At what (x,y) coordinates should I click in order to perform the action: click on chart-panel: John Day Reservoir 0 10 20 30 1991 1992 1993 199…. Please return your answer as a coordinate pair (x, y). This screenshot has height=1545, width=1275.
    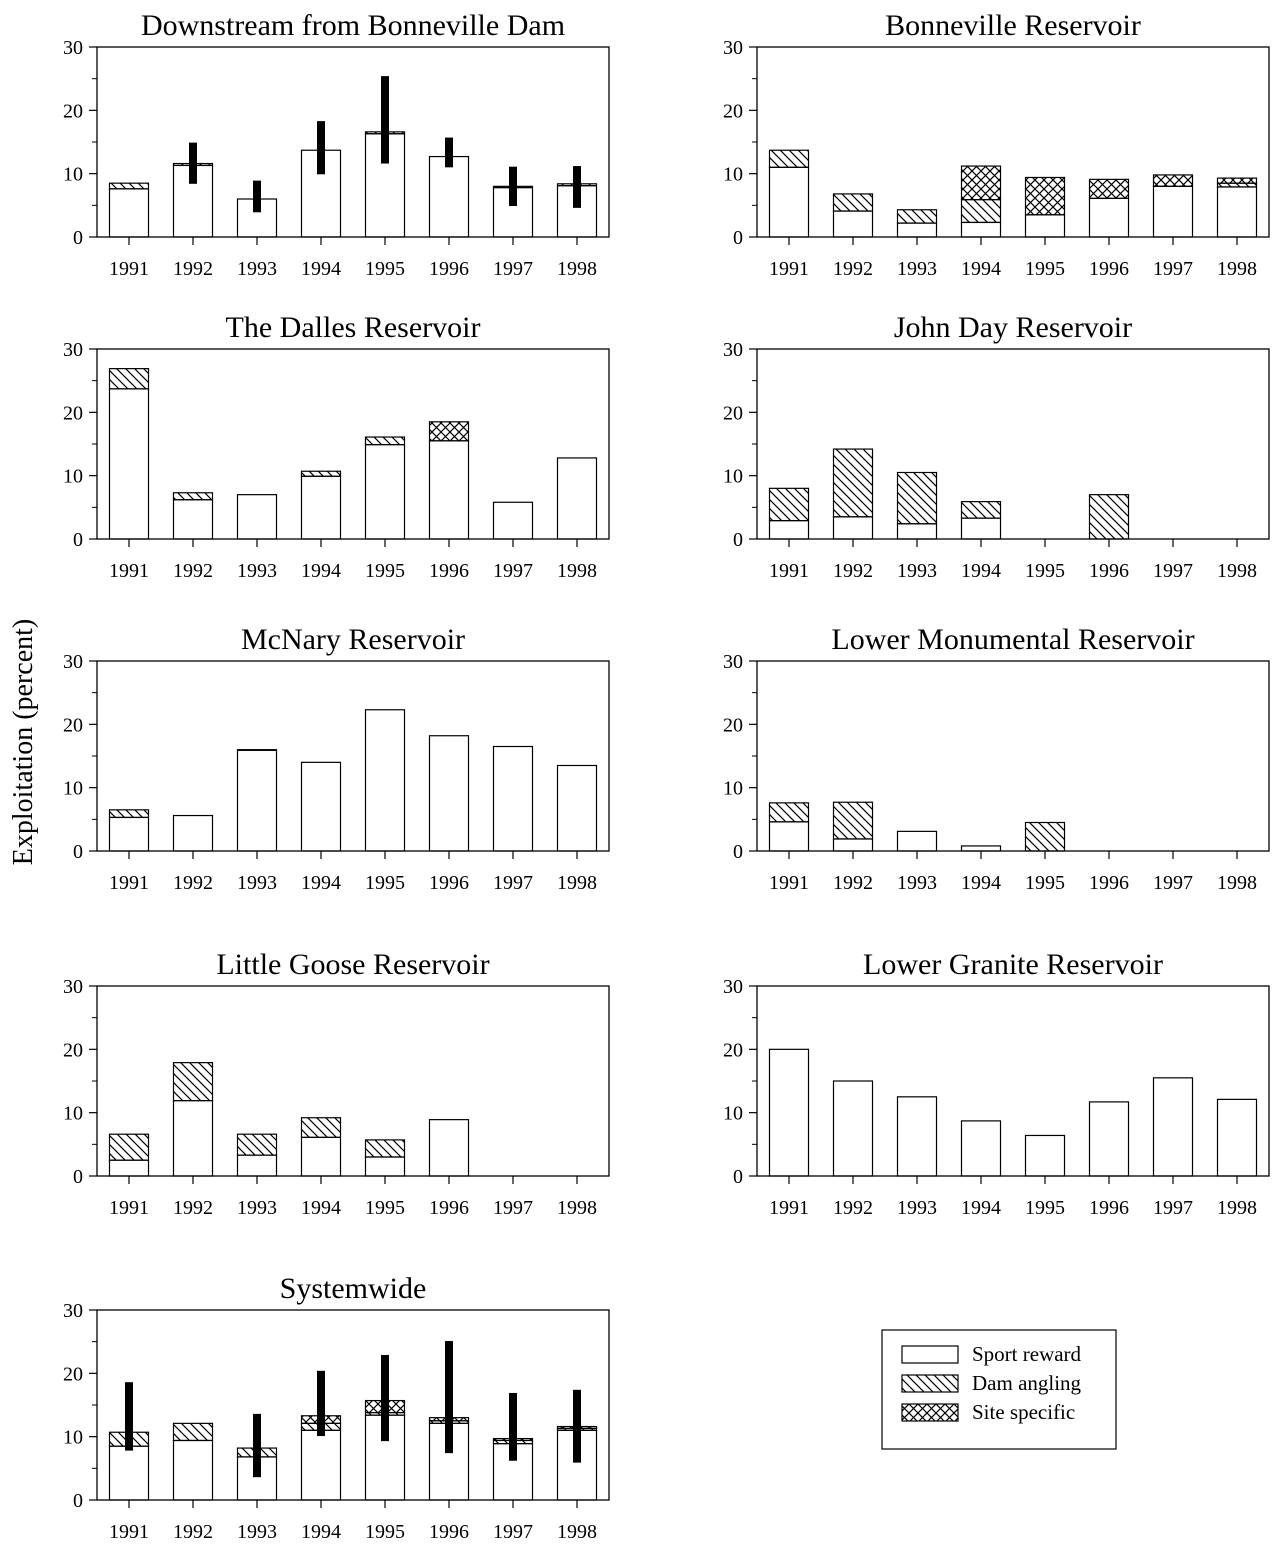
    Looking at the image, I should click on (996, 446).